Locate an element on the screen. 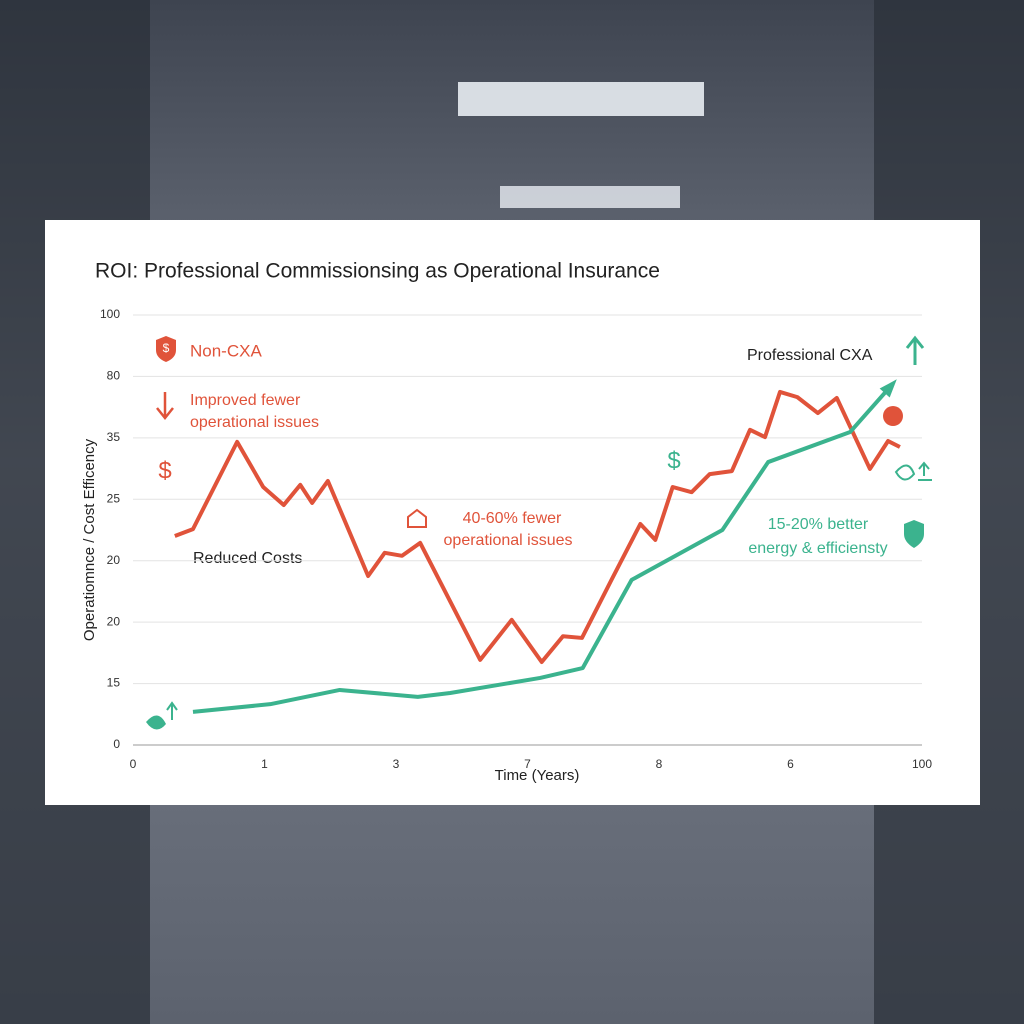  y-tick-label: 100 is located at coordinates (110, 314).